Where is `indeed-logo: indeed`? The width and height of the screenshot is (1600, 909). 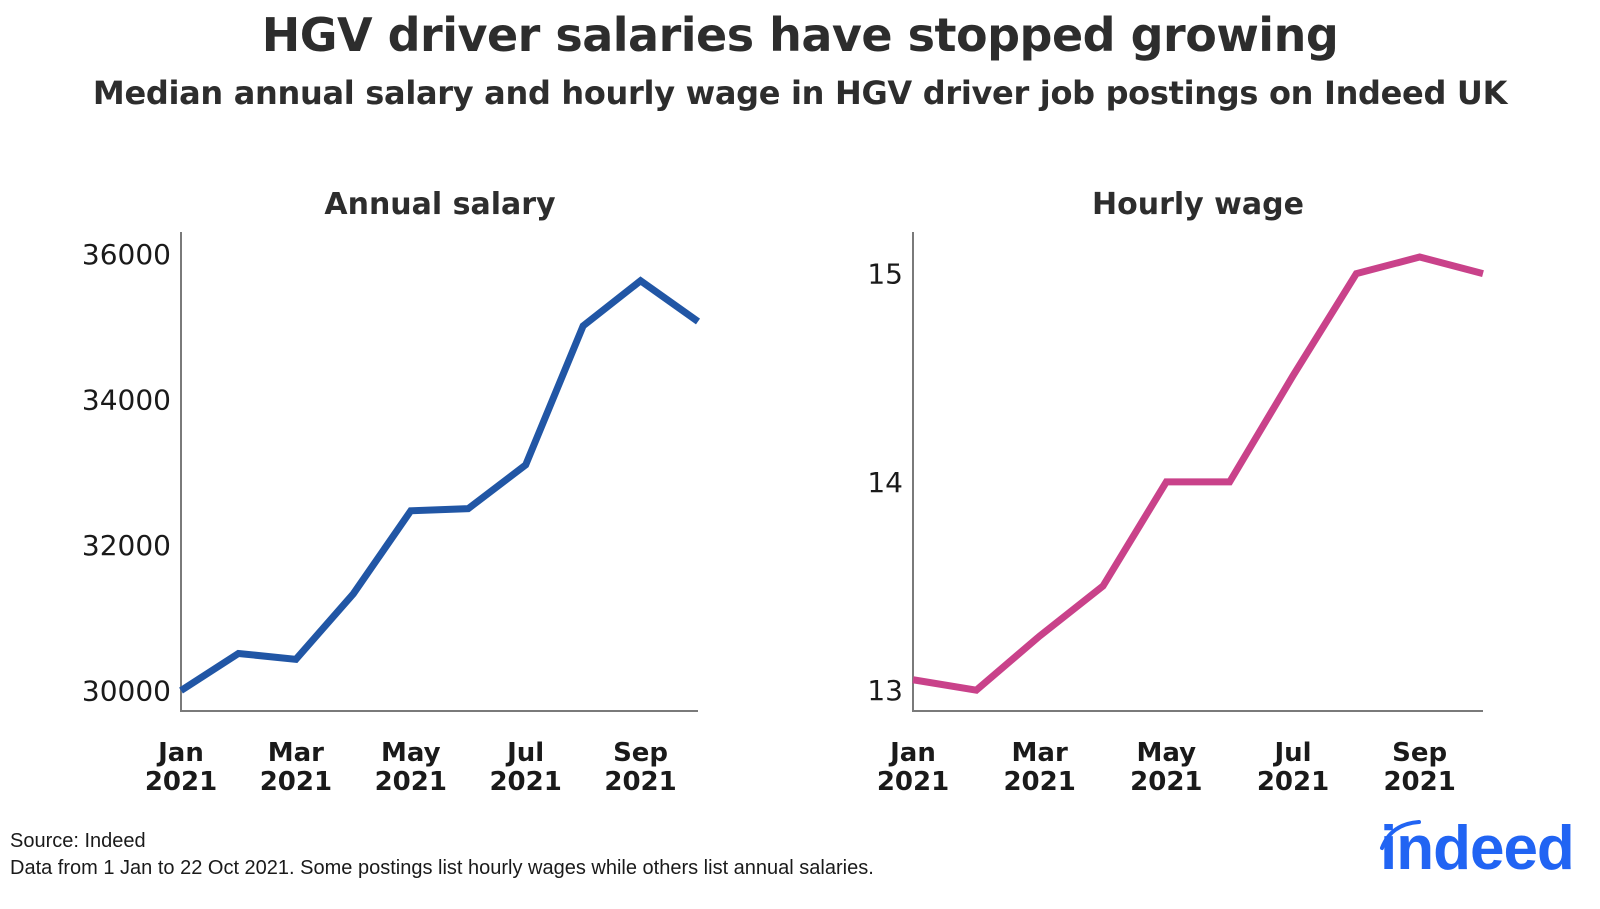
indeed-logo: indeed is located at coordinates (1477, 848).